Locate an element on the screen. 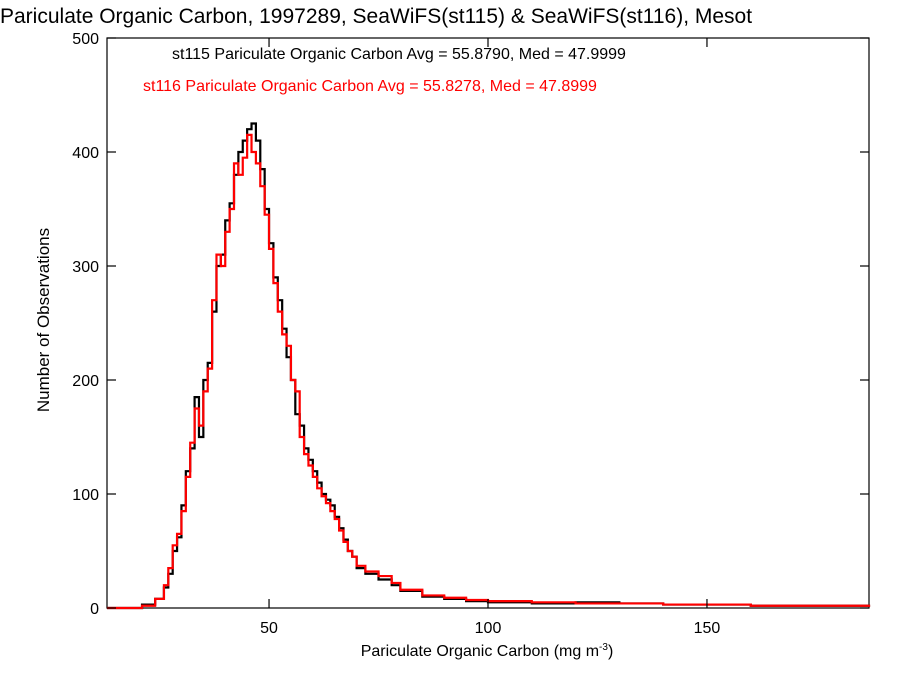 Image resolution: width=900 pixels, height=675 pixels. x-tick-label-150: 150 is located at coordinates (707, 628).